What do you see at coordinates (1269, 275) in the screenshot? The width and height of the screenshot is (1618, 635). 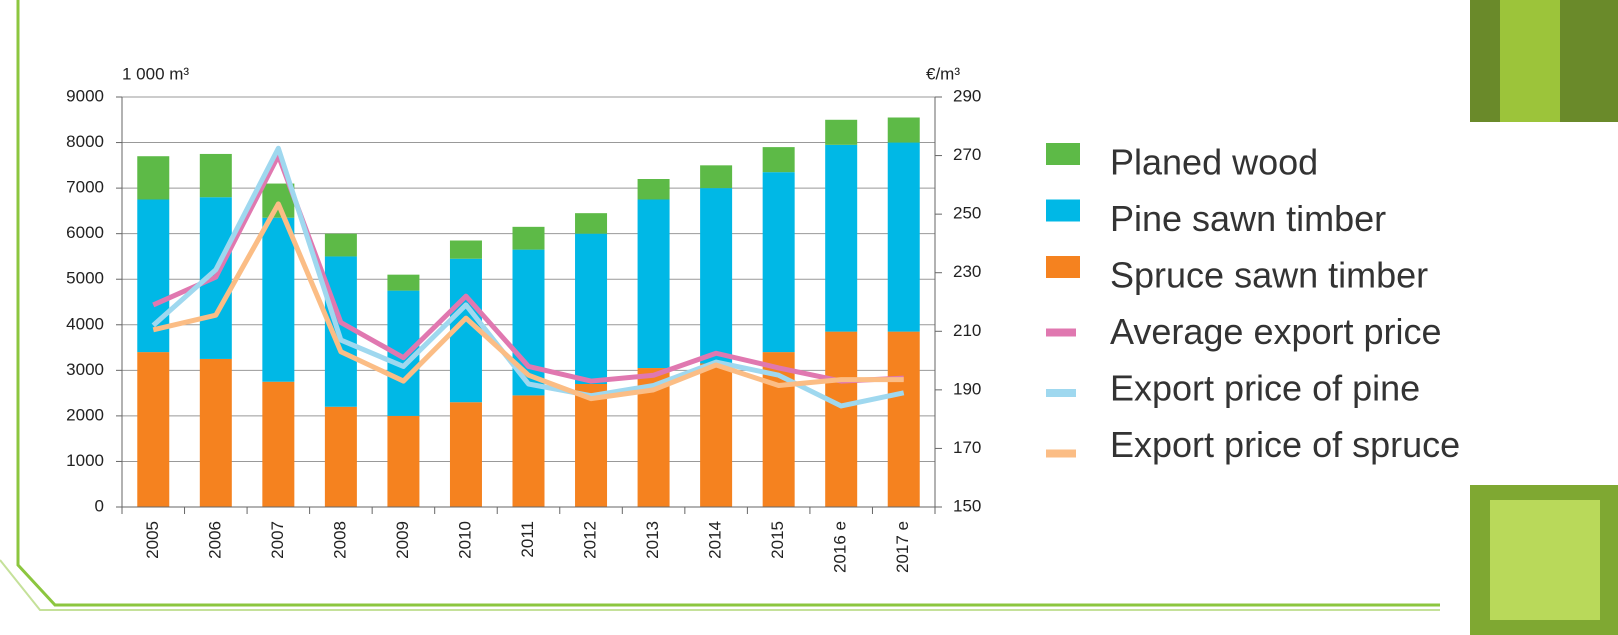 I see `legend-label: Spruce sawn timber` at bounding box center [1269, 275].